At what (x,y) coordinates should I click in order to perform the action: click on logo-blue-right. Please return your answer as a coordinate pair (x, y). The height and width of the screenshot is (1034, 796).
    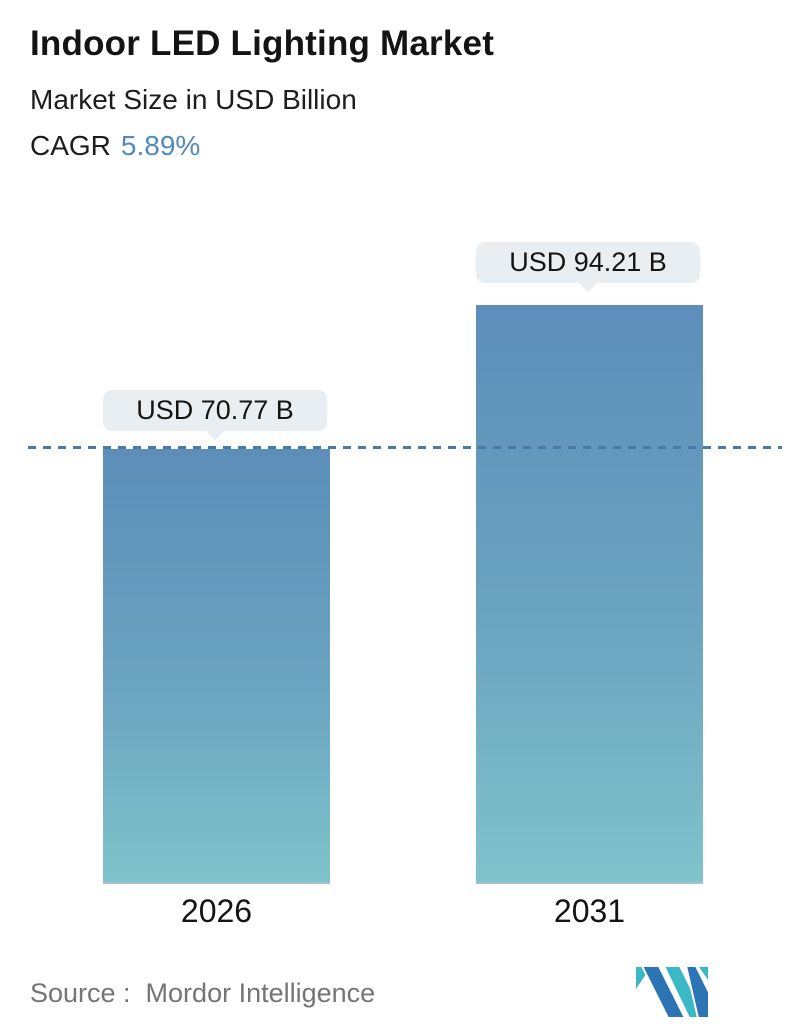
    Looking at the image, I should click on (696, 991).